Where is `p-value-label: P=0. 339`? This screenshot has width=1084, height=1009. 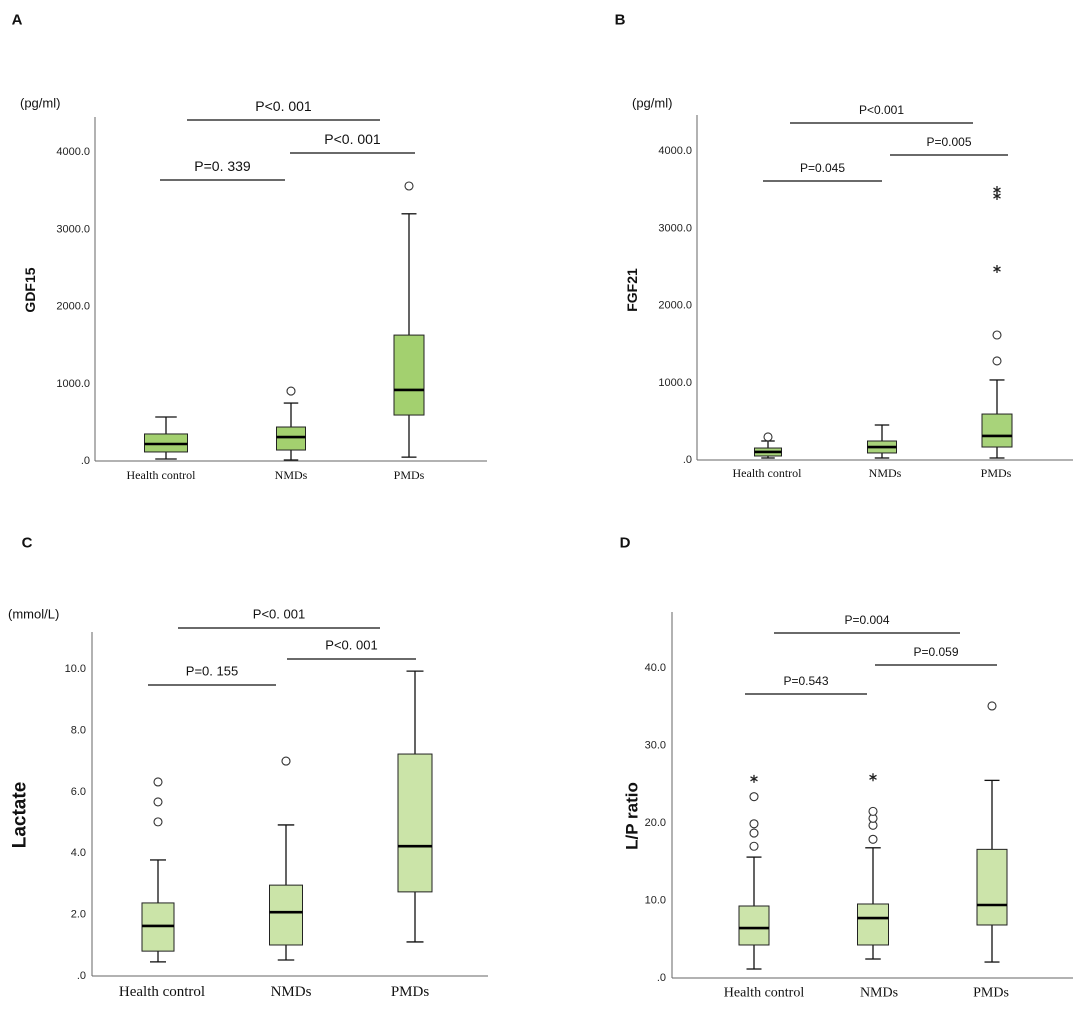
p-value-label: P=0. 339 is located at coordinates (222, 166).